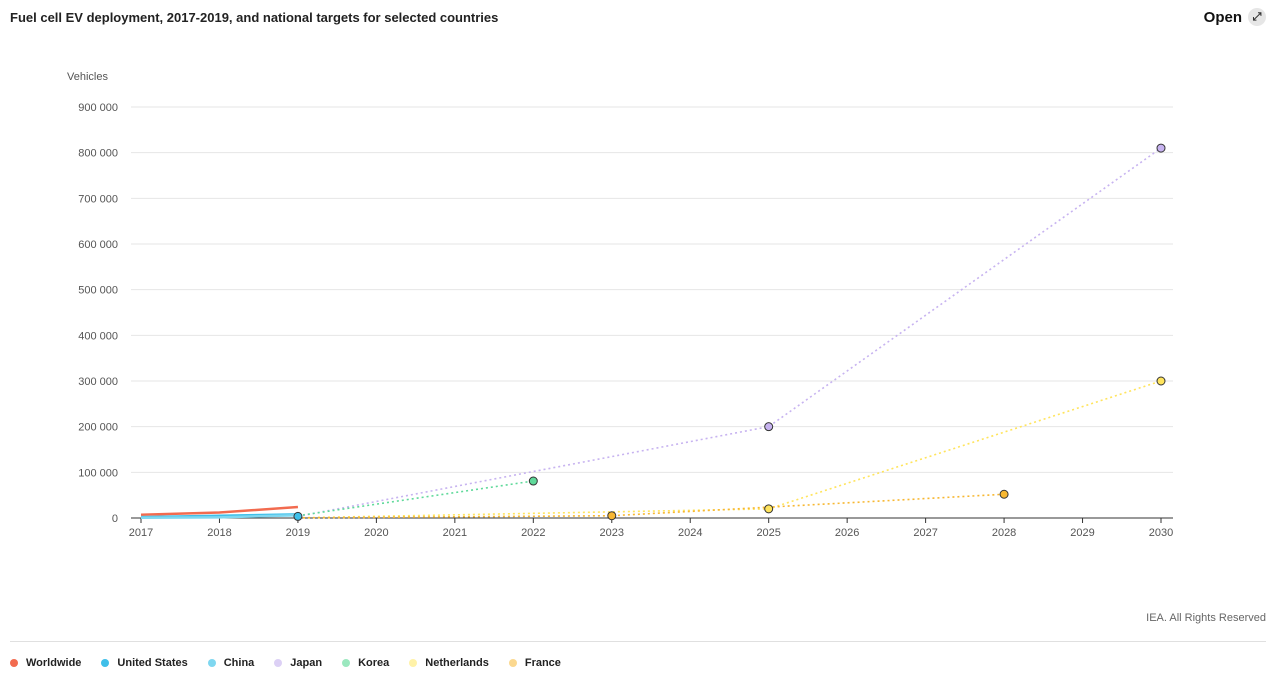 The height and width of the screenshot is (683, 1280). Describe the element at coordinates (98, 382) in the screenshot. I see `y-tick-label: 300 000` at that location.